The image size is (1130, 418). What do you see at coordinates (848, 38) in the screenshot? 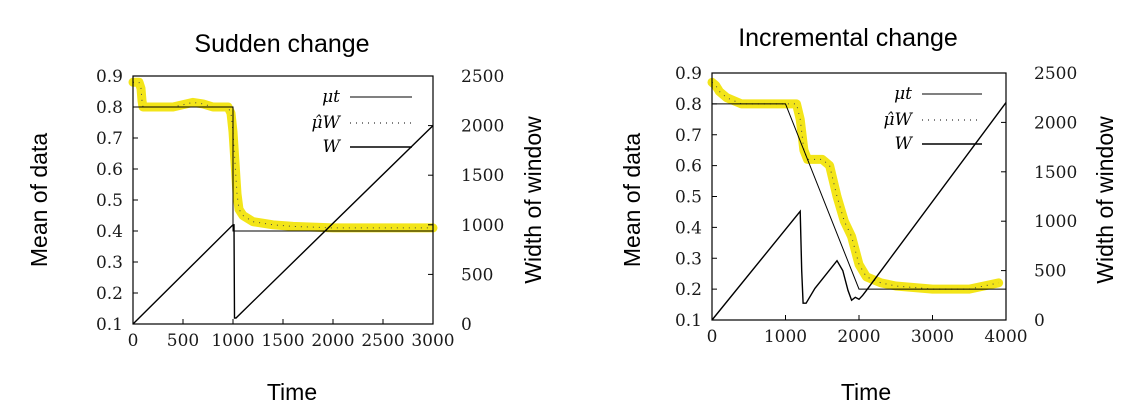
I see `chart-title: Incremental change` at bounding box center [848, 38].